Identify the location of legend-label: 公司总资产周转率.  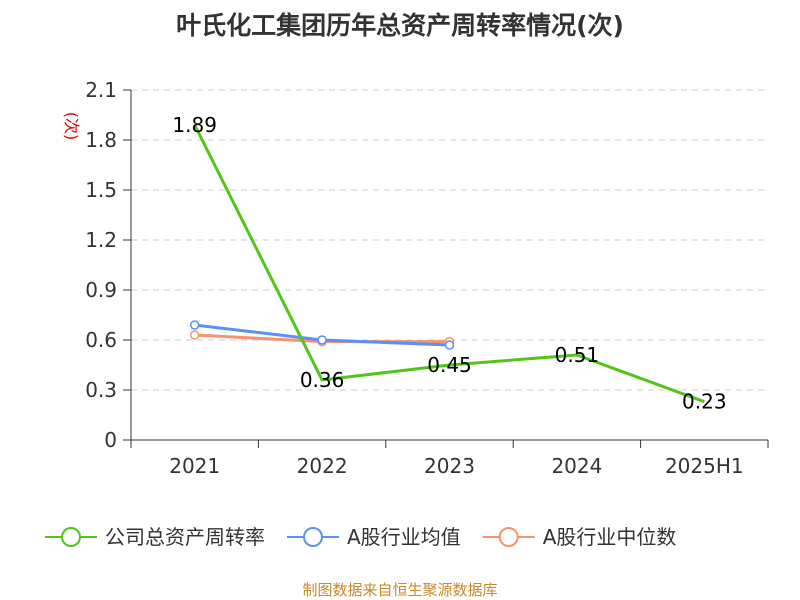
(185, 537).